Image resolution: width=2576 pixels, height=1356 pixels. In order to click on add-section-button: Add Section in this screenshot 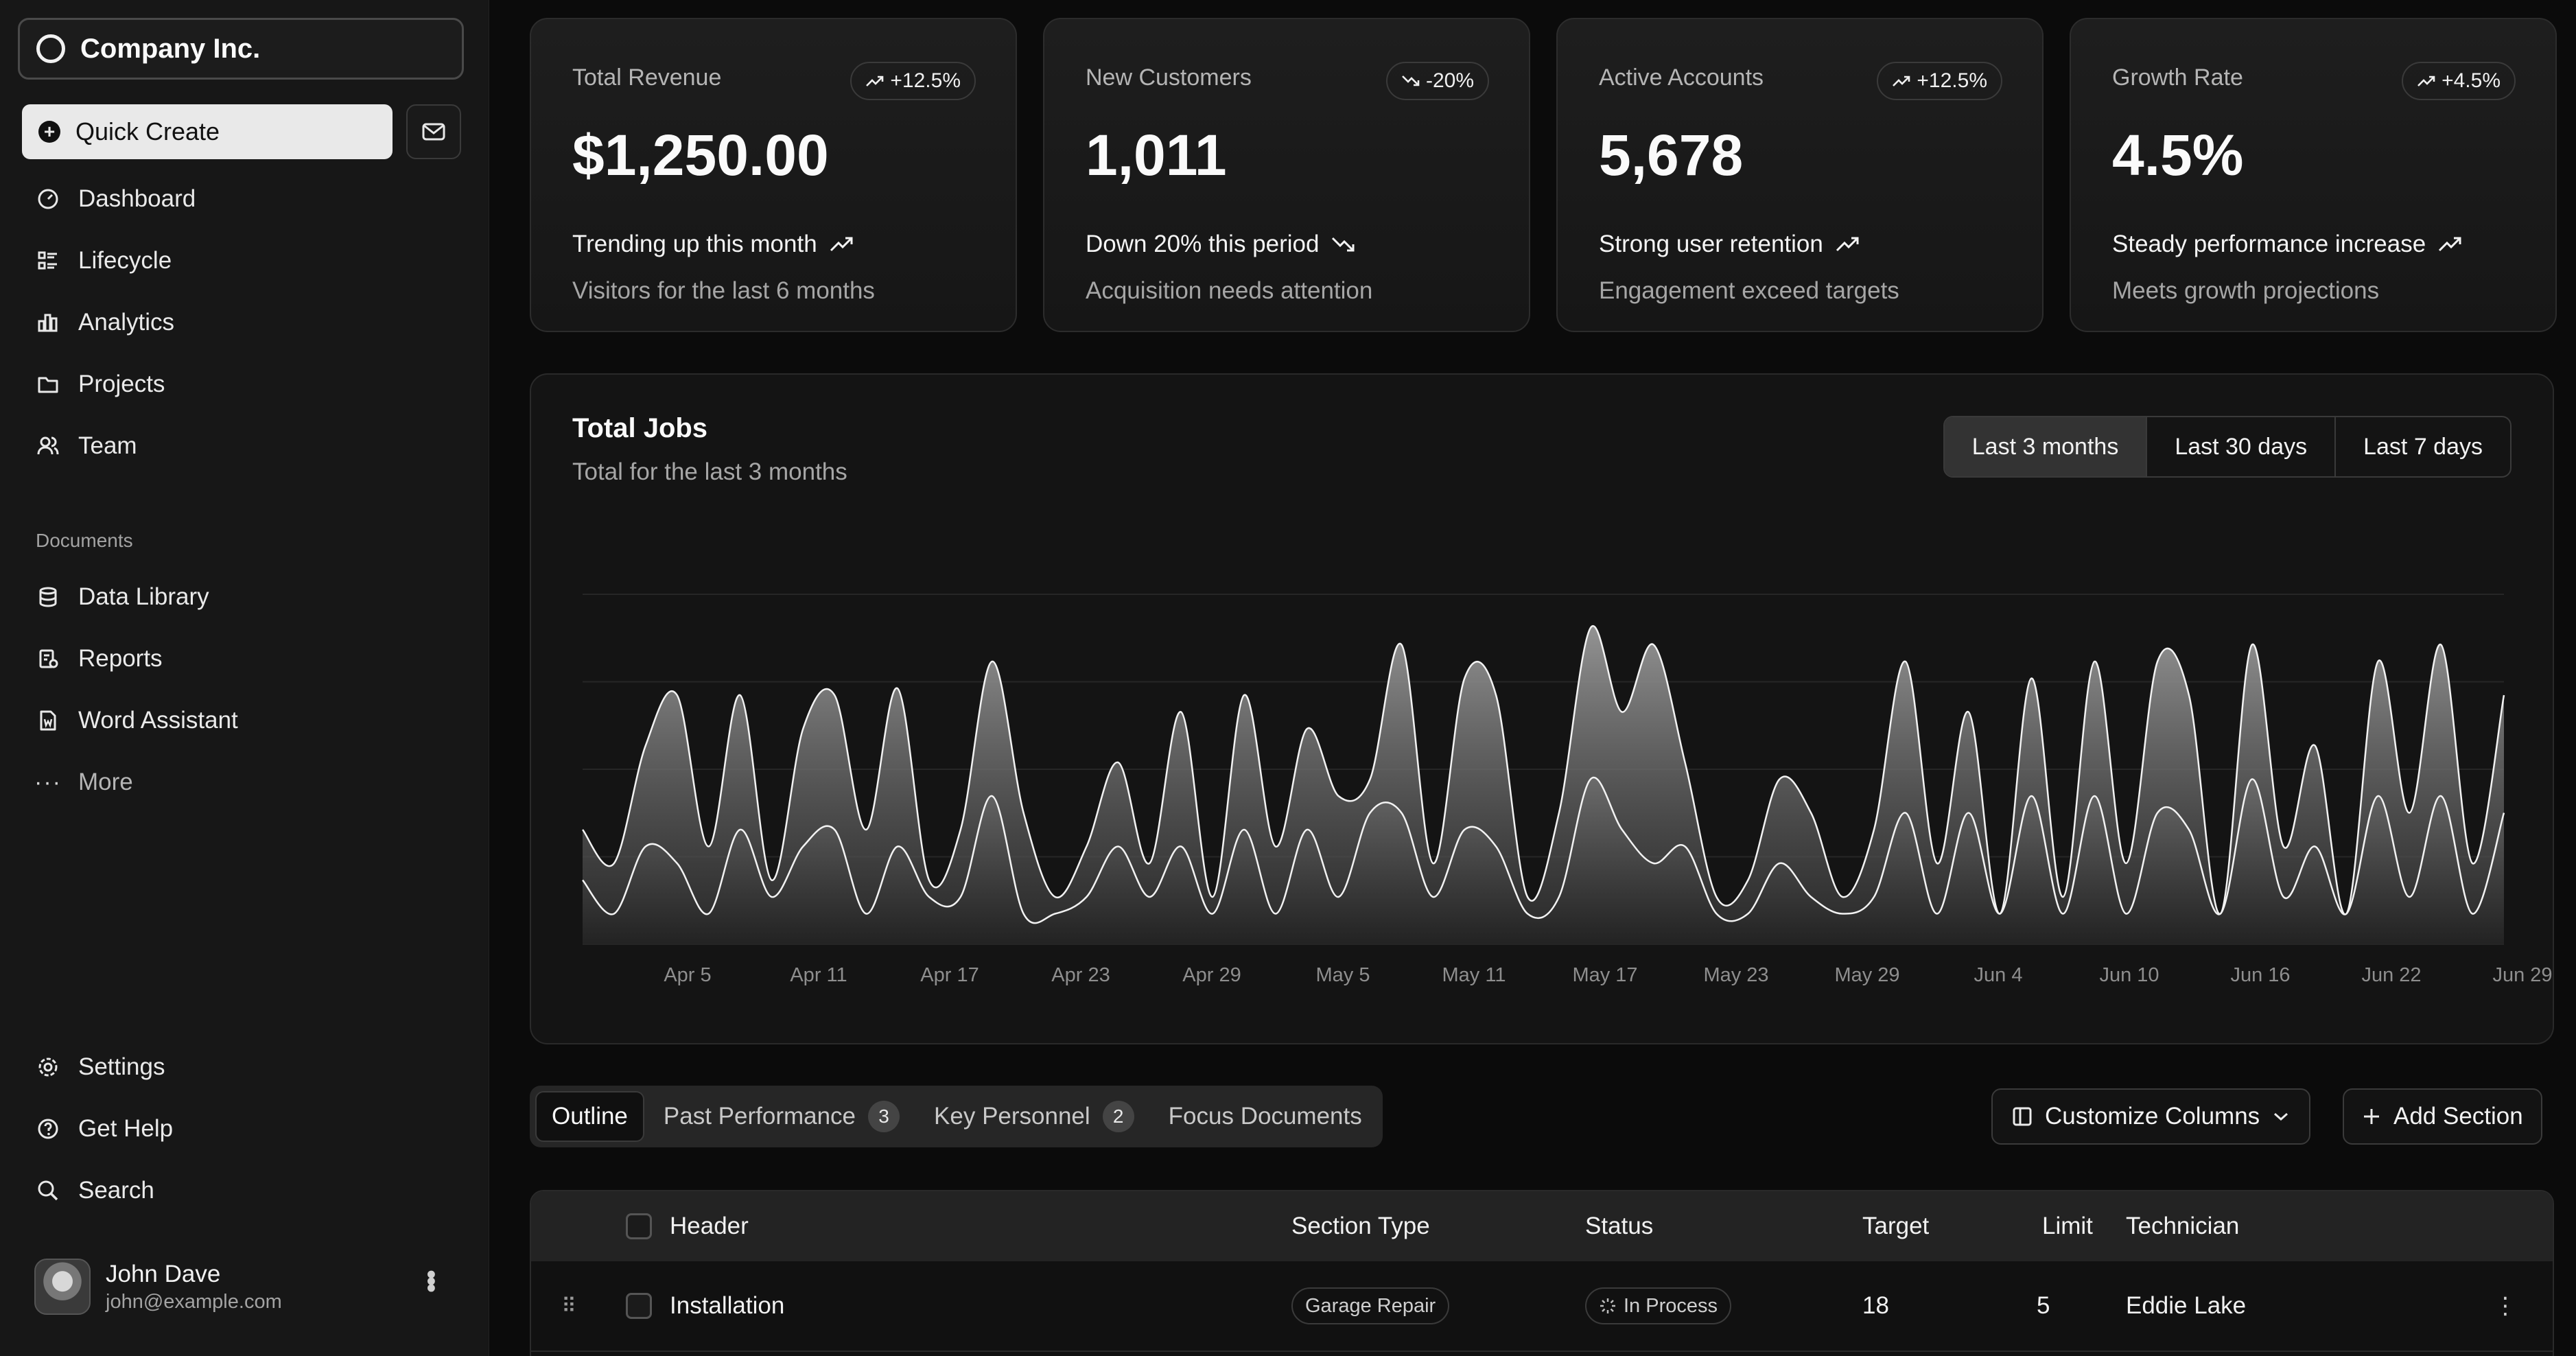, I will do `click(2442, 1116)`.